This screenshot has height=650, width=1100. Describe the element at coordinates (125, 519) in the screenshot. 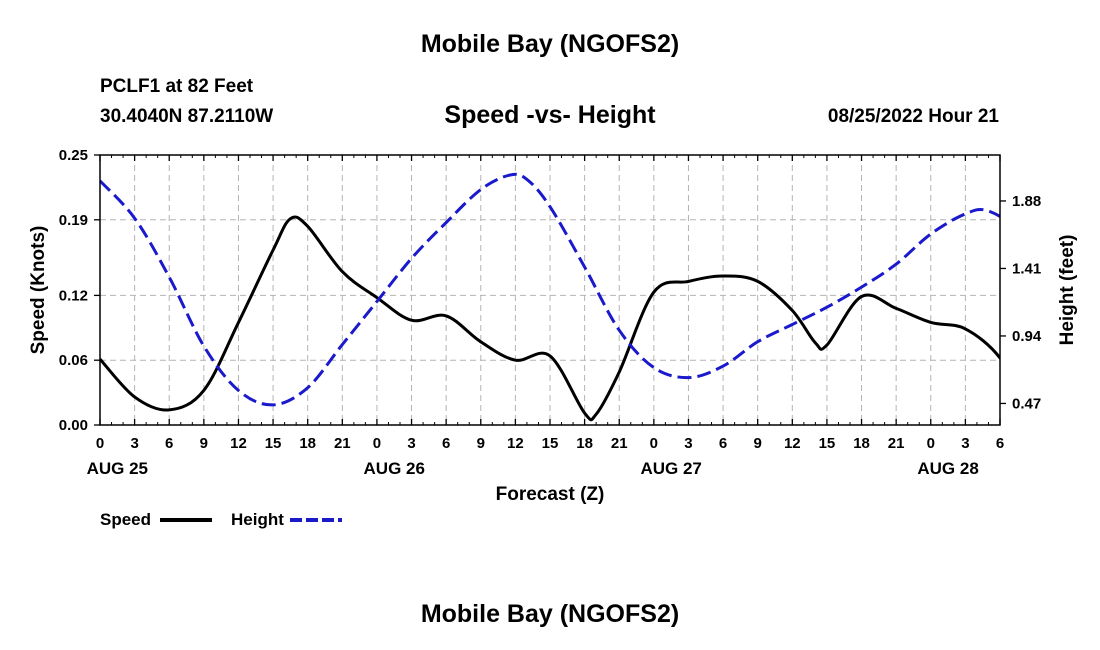

I see `legend-speed-label: Speed` at that location.